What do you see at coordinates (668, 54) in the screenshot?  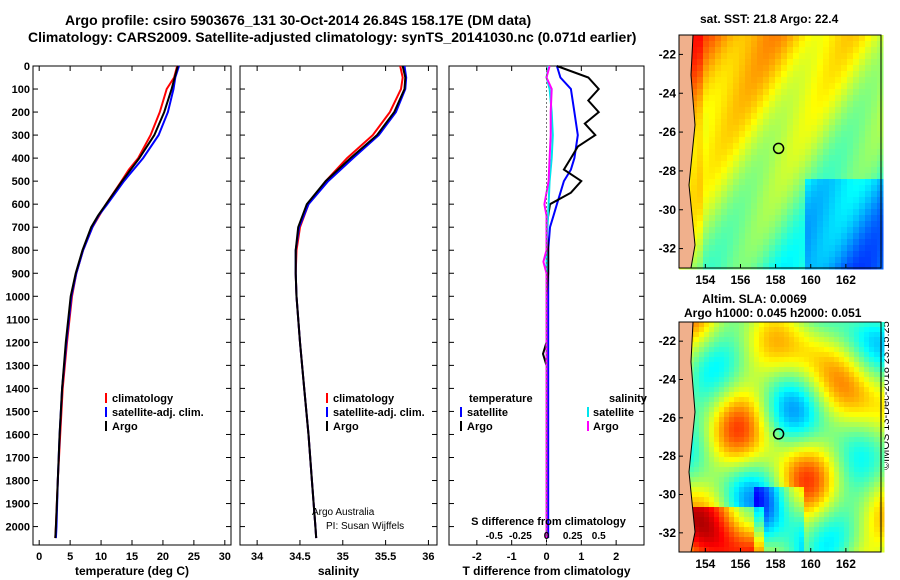 I see `map-y-tick-label: -22` at bounding box center [668, 54].